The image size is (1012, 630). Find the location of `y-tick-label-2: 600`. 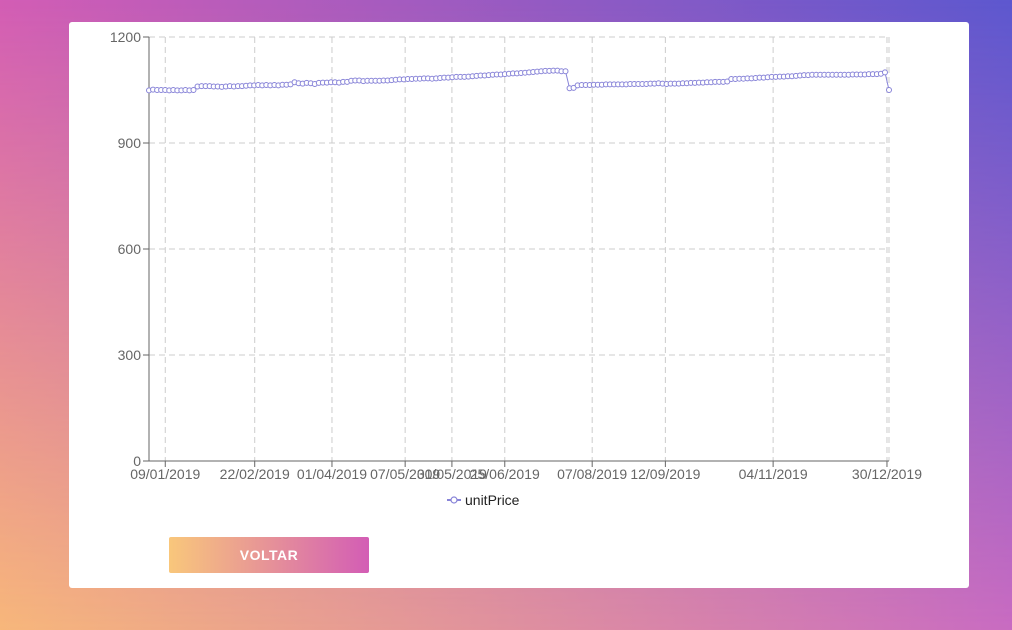

y-tick-label-2: 600 is located at coordinates (130, 249).